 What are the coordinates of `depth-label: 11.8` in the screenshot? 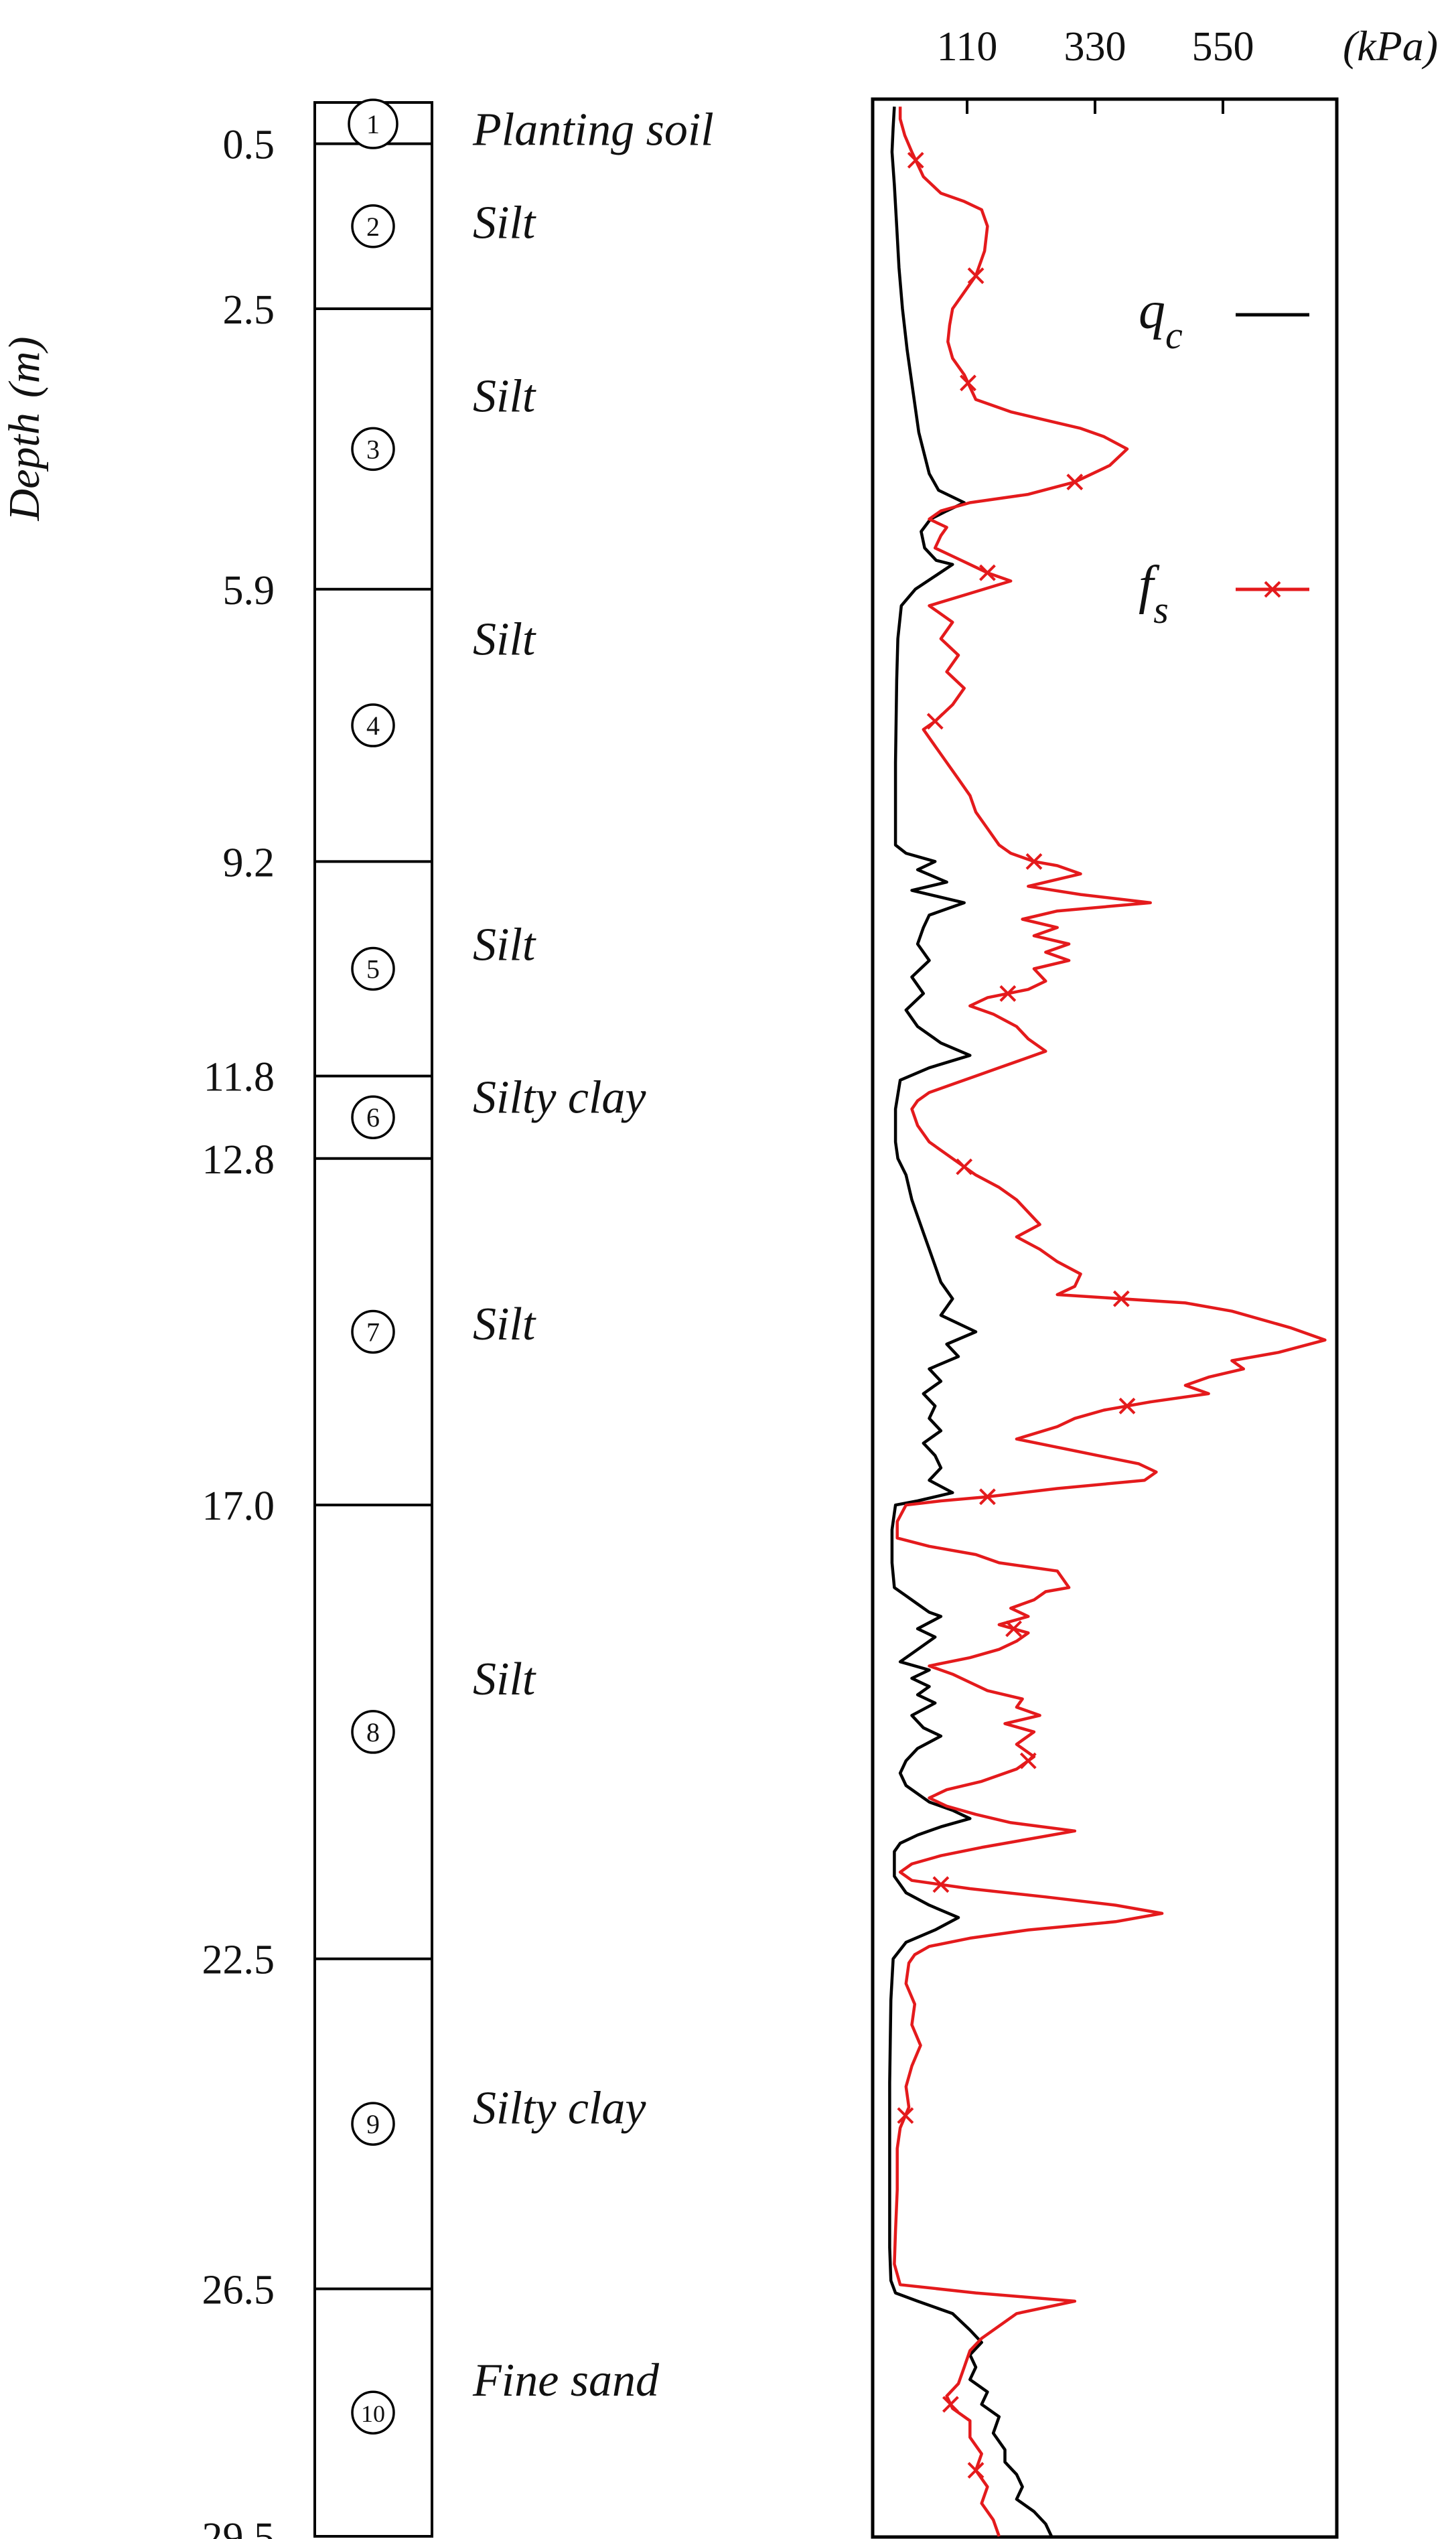 It's located at (239, 1077).